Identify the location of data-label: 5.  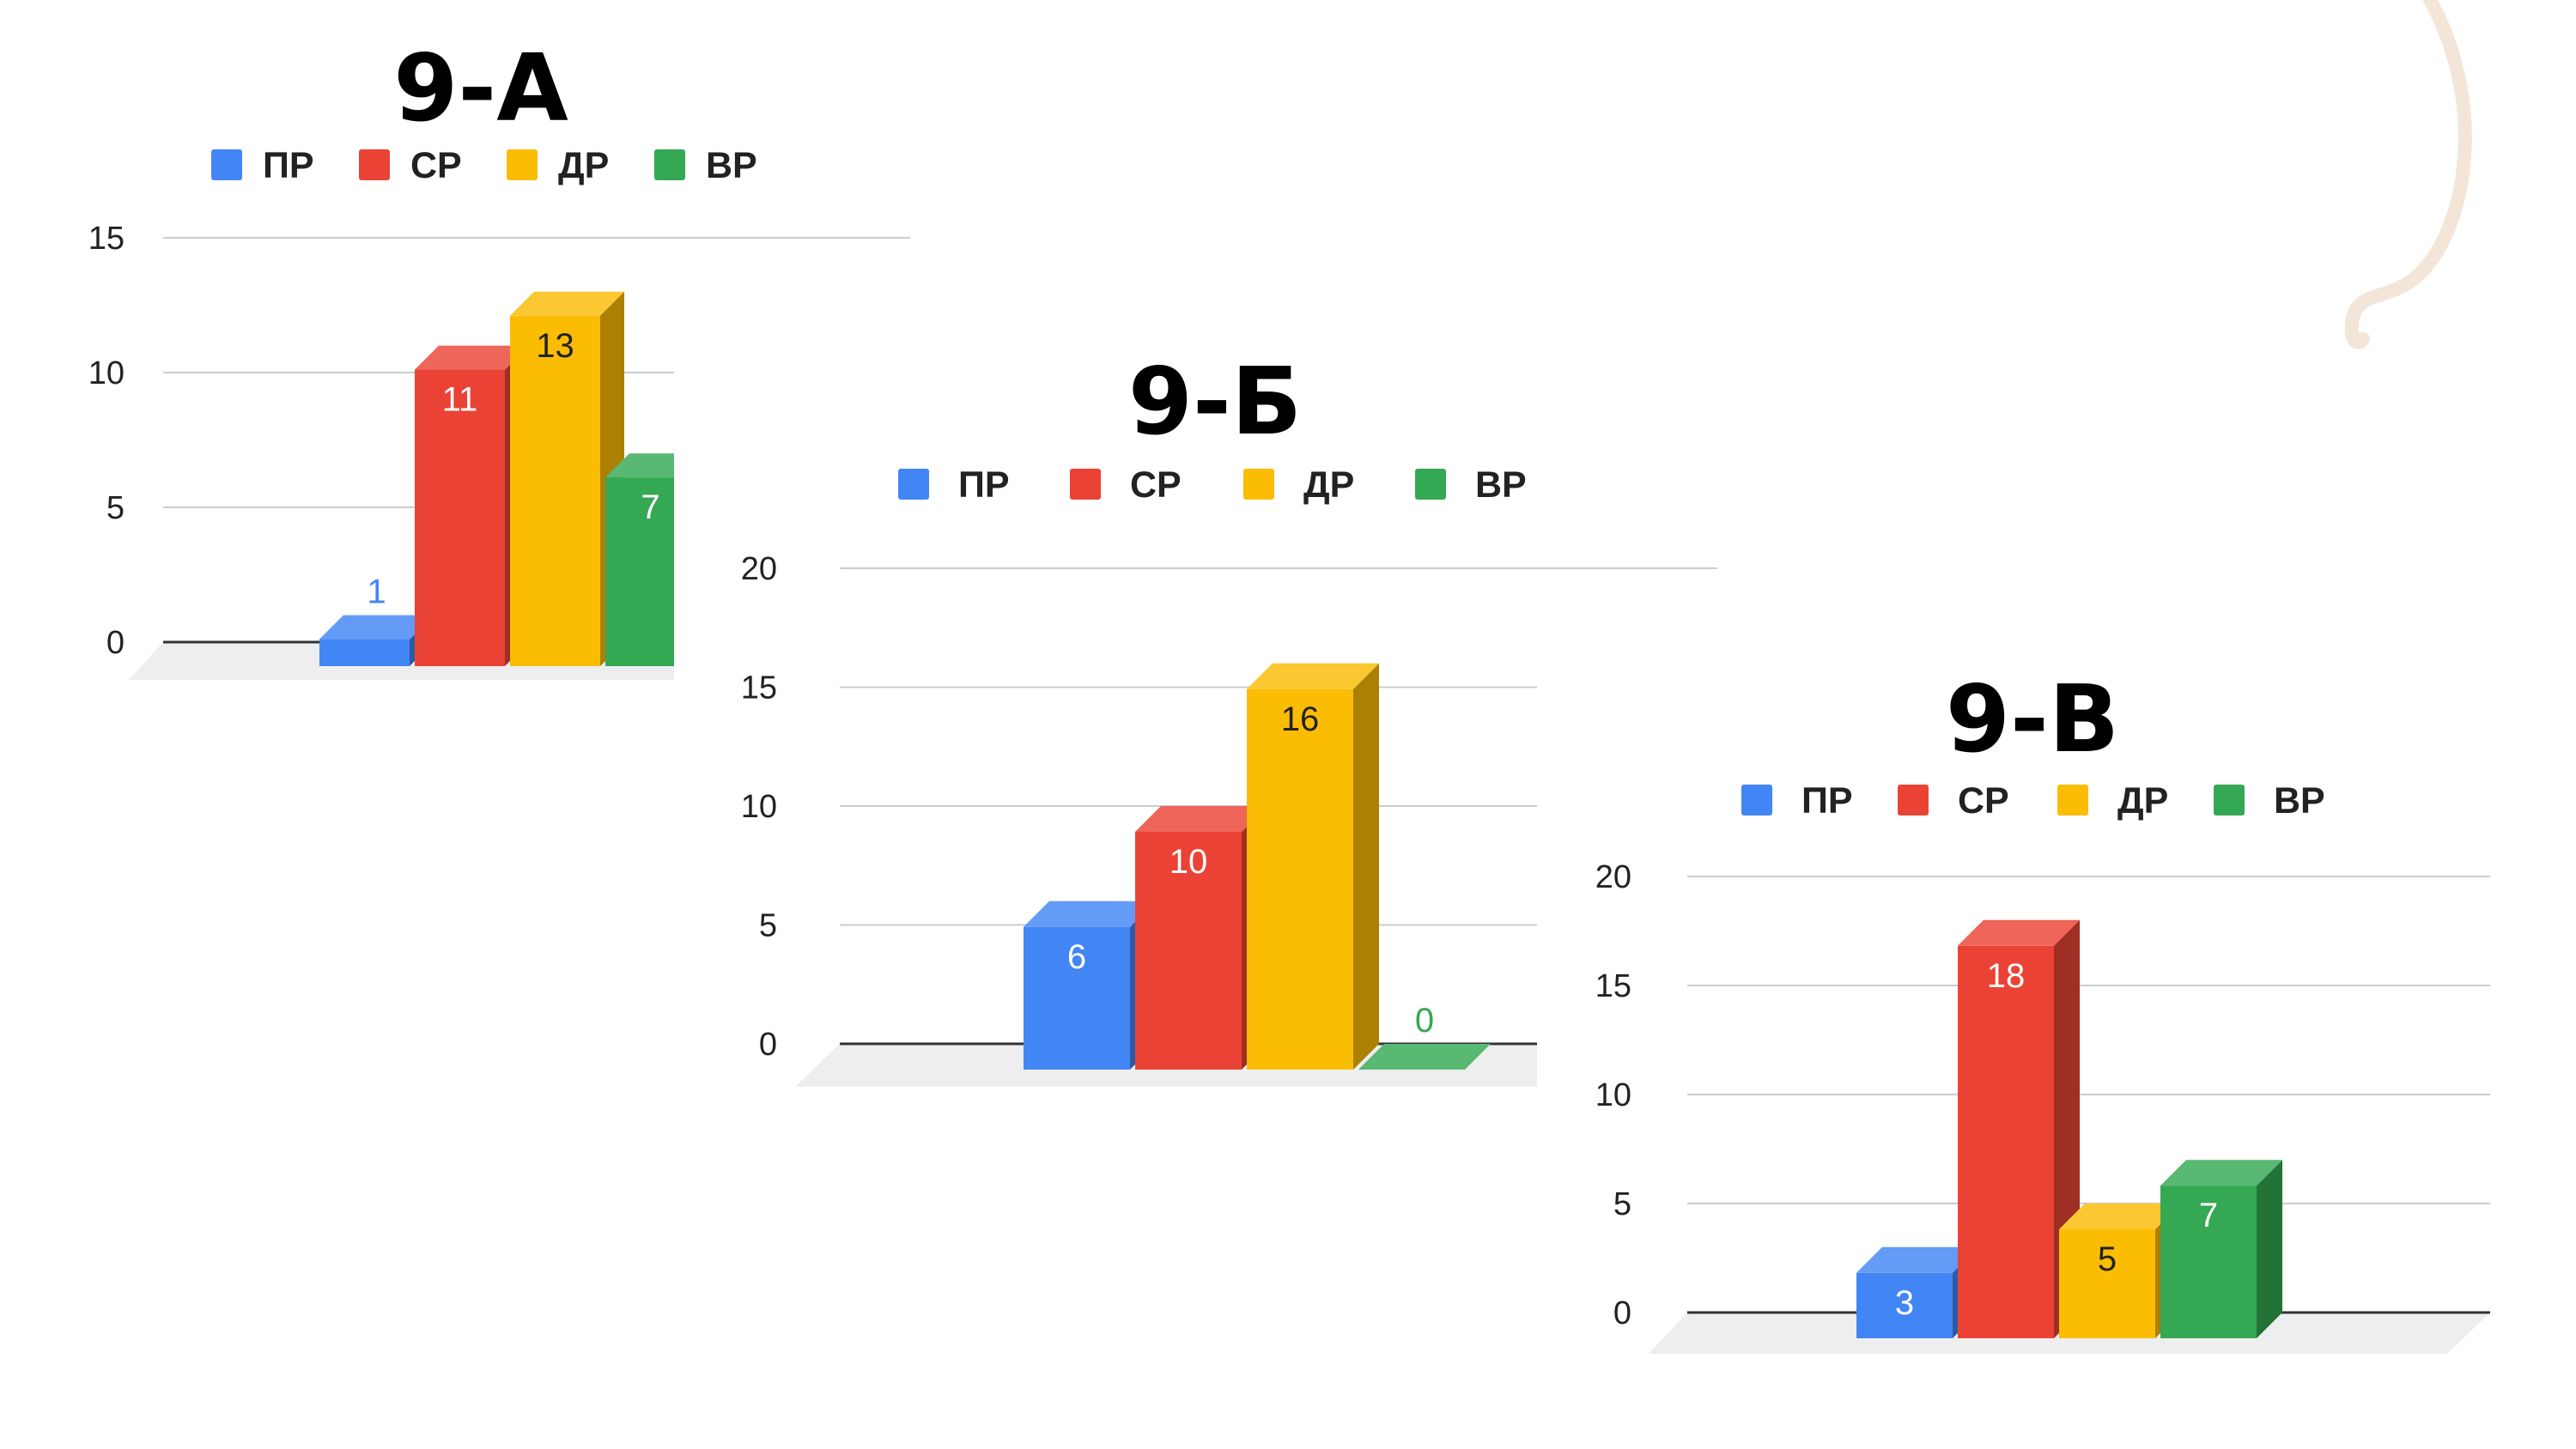
(2107, 1259).